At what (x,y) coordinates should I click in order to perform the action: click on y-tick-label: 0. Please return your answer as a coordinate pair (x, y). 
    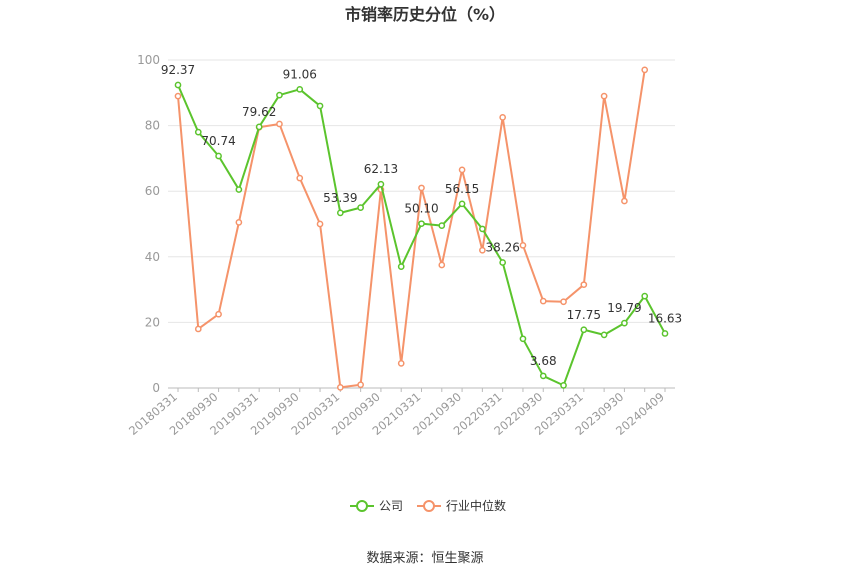
    Looking at the image, I should click on (156, 388).